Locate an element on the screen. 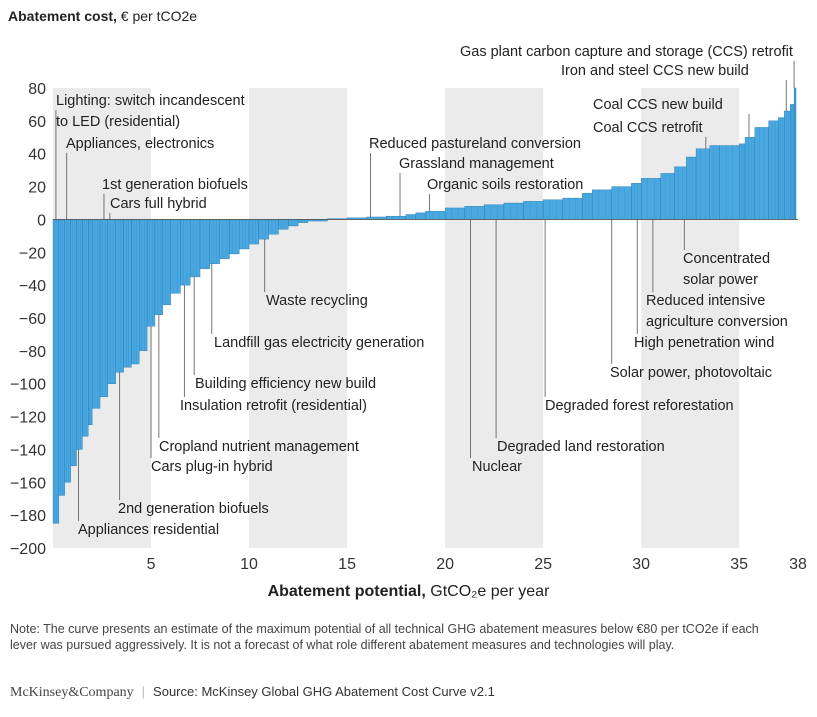 This screenshot has height=717, width=817. x-tick-label-3: 20 is located at coordinates (445, 564).